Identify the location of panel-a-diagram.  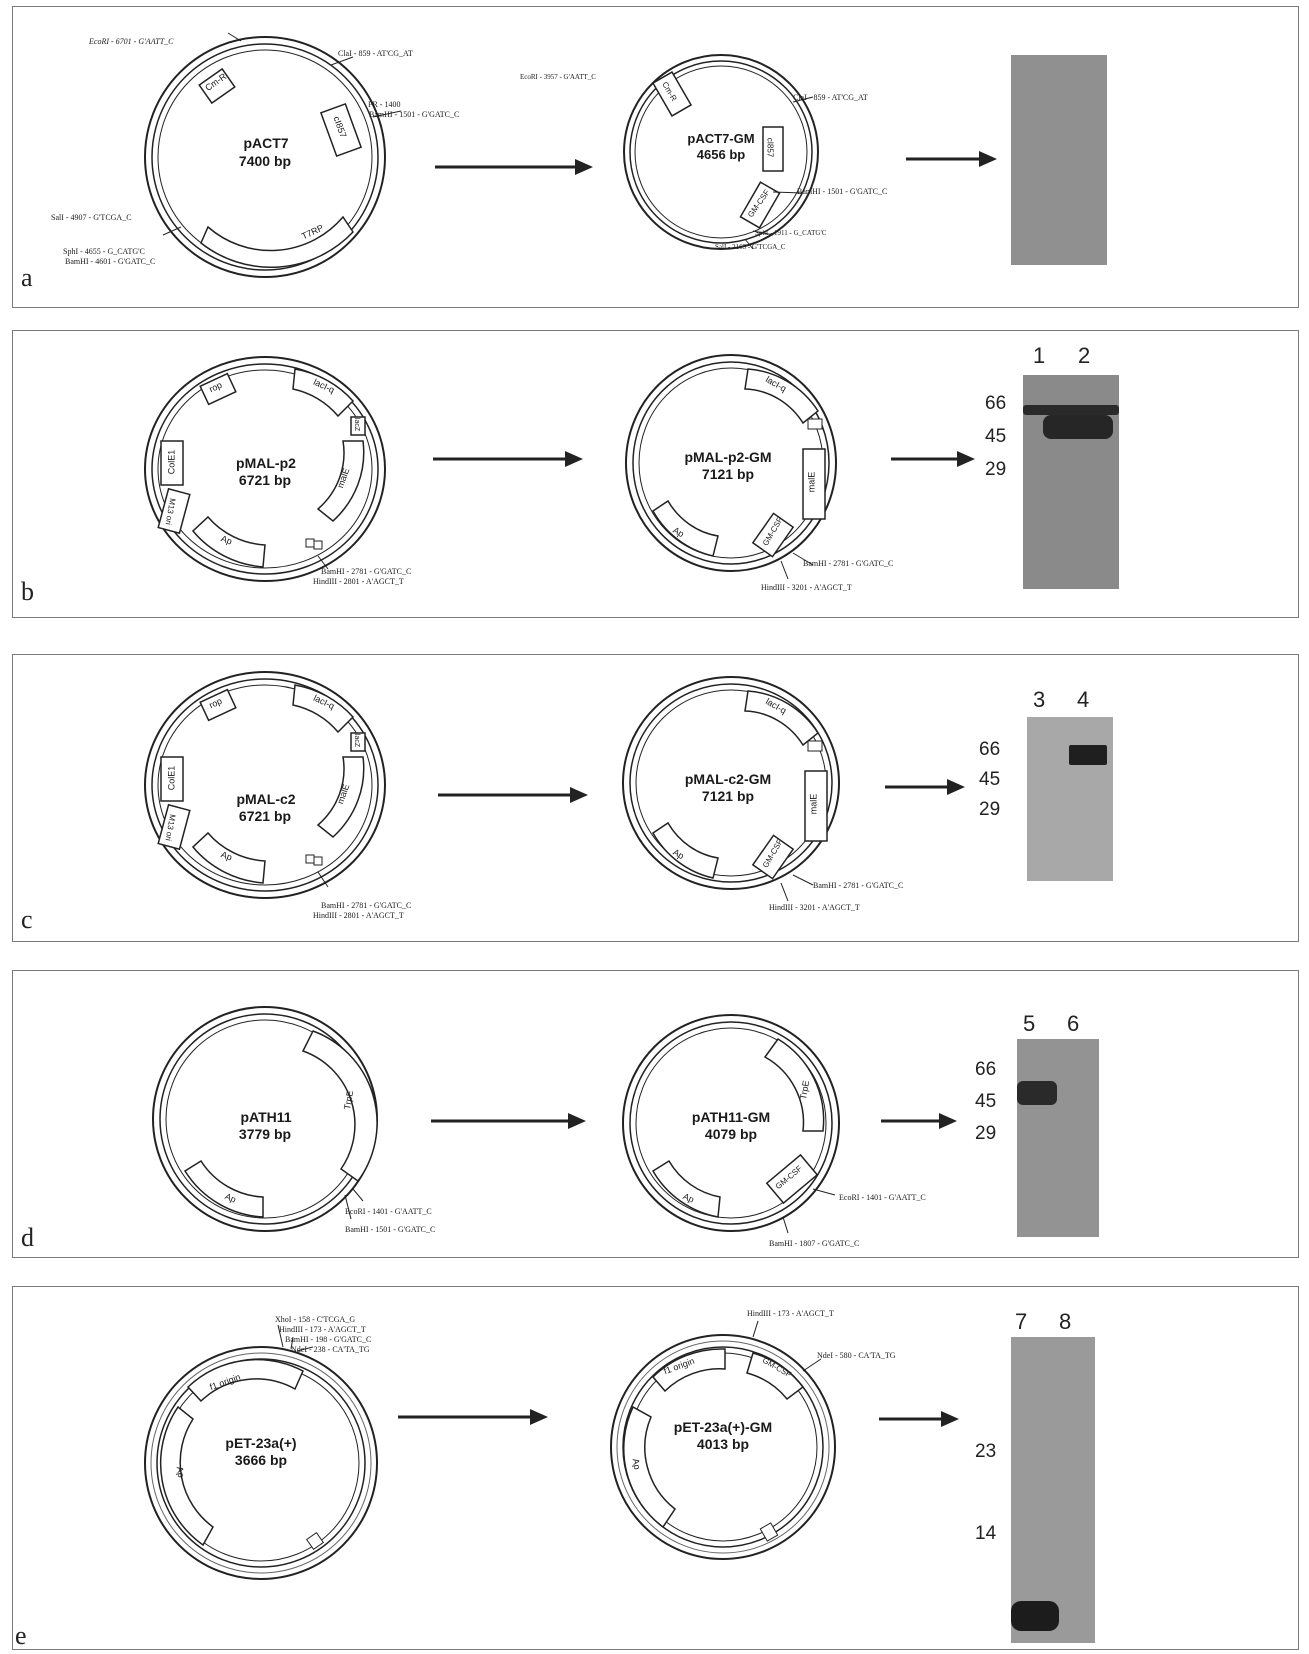
(570, 155).